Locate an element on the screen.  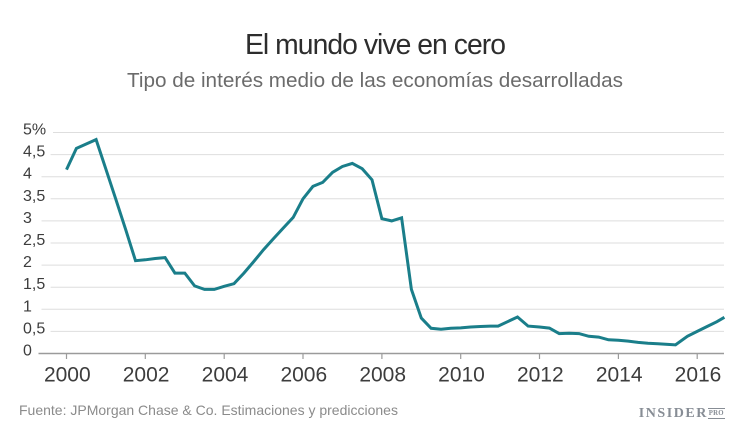
svg-text: 2014 is located at coordinates (619, 374).